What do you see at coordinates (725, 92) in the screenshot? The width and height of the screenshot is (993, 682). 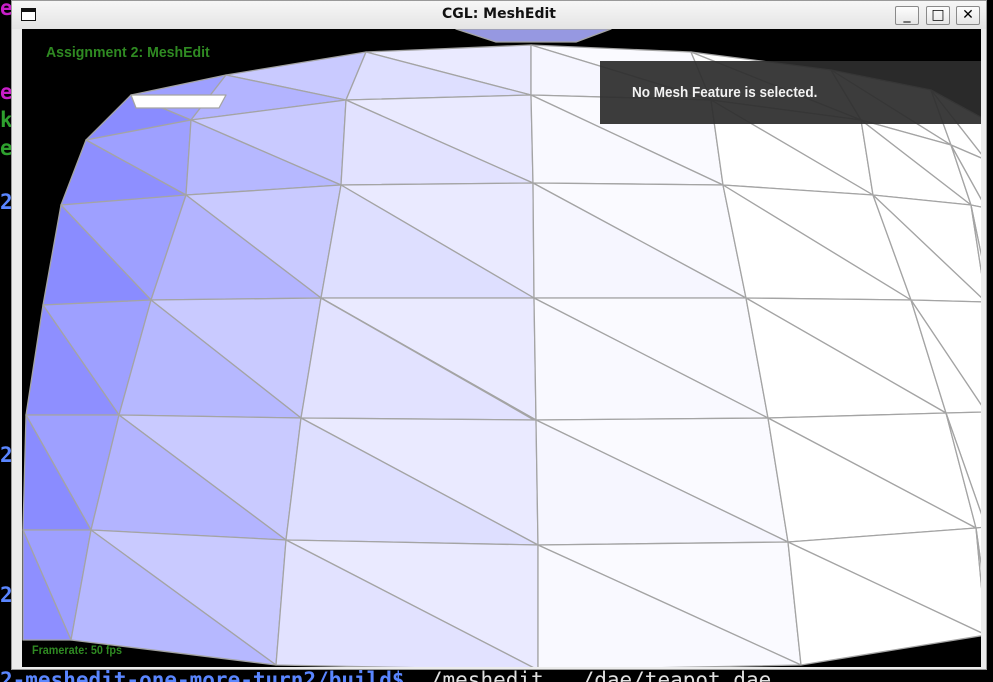 I see `info-panel-text: No Mesh Feature is selected.` at bounding box center [725, 92].